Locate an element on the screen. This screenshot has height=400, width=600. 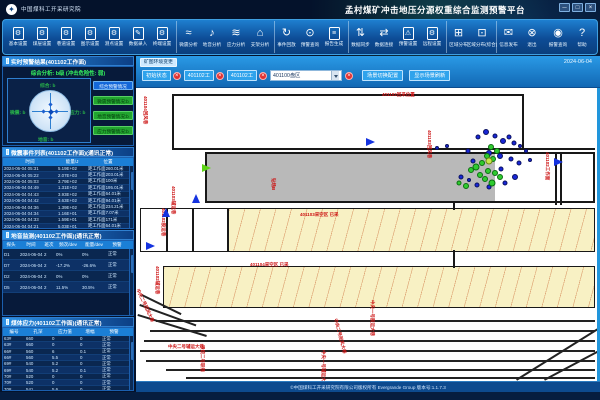
warning-status-button: 微震预警情况:b is located at coordinates (113, 100).